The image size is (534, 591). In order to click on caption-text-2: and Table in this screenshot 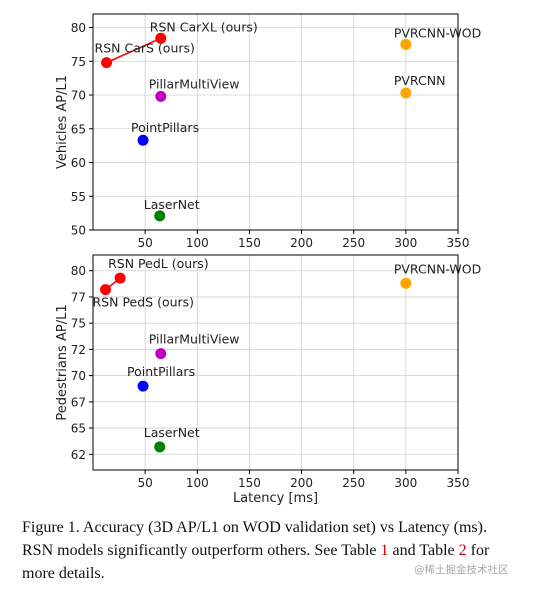, I will do `click(423, 550)`.